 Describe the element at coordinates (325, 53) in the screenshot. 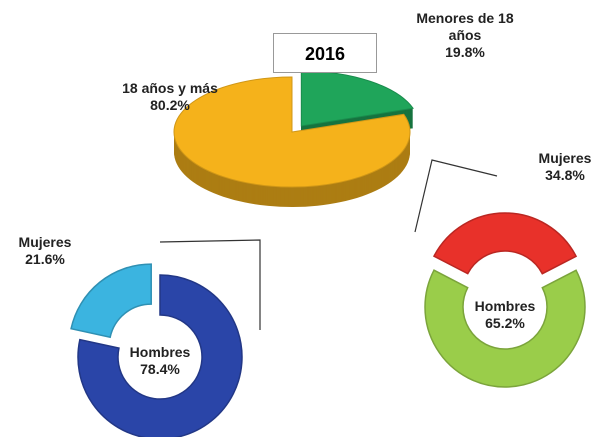

I see `chart-title: 2016` at that location.